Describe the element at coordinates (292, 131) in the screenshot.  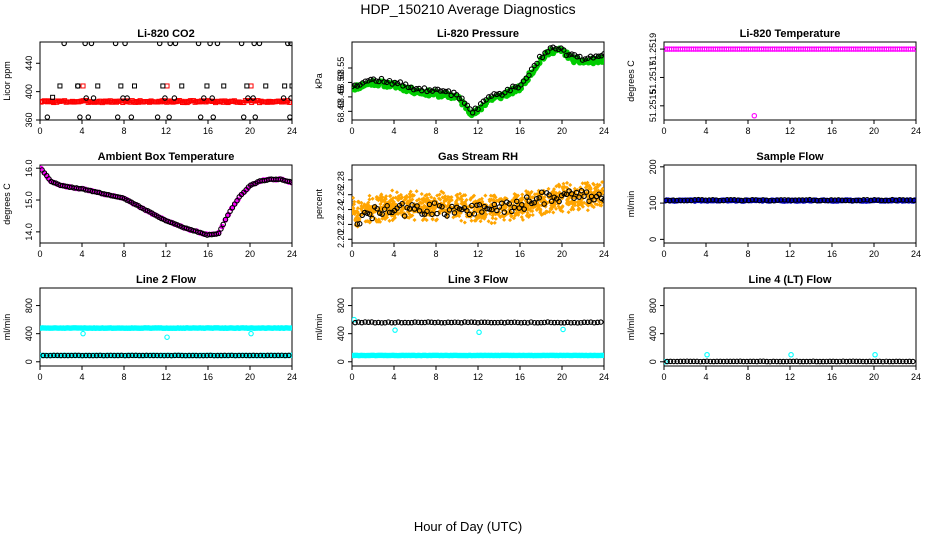
I see `x-tick-label: 24` at that location.